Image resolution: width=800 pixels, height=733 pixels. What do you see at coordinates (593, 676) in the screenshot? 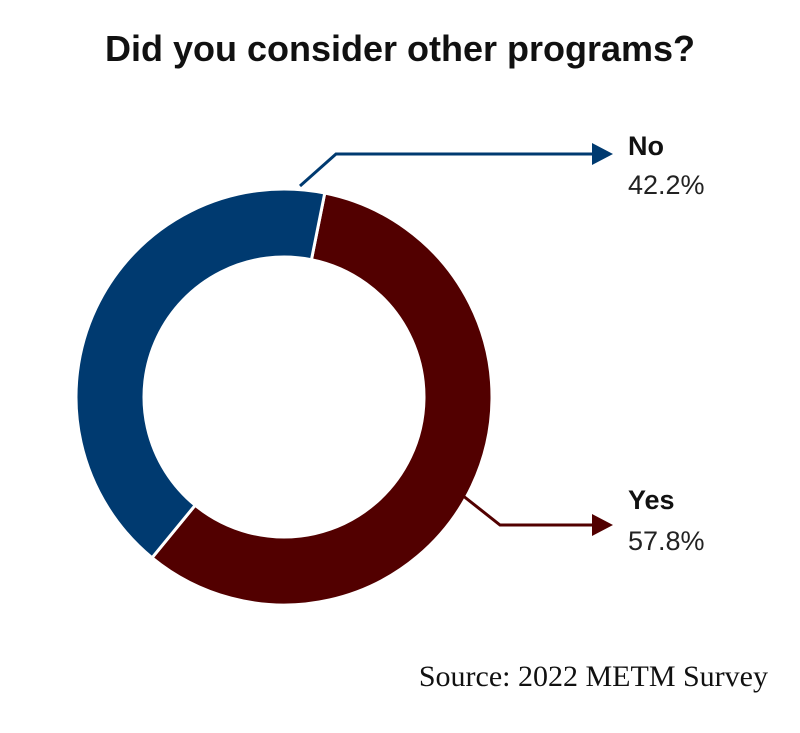
I see `source-note: Source: 2022 METM Survey` at bounding box center [593, 676].